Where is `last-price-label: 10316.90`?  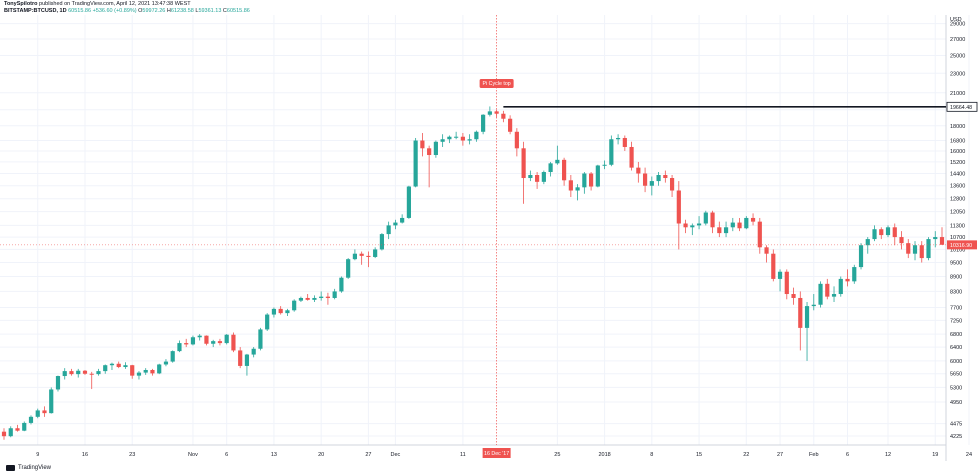 last-price-label: 10316.90 is located at coordinates (961, 246).